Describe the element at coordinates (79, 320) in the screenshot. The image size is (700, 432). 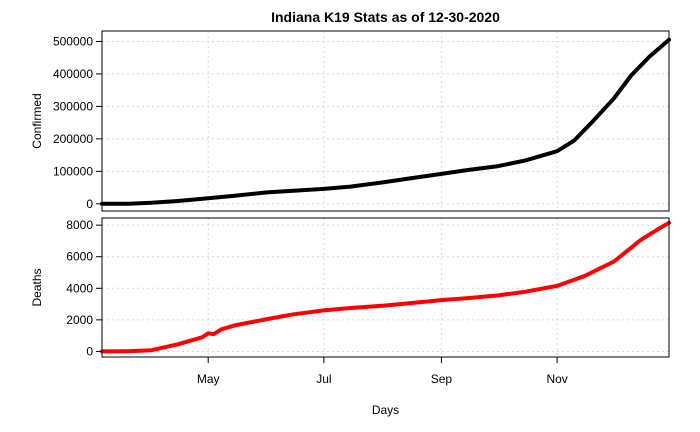
I see `y-tick-label: 2000` at that location.